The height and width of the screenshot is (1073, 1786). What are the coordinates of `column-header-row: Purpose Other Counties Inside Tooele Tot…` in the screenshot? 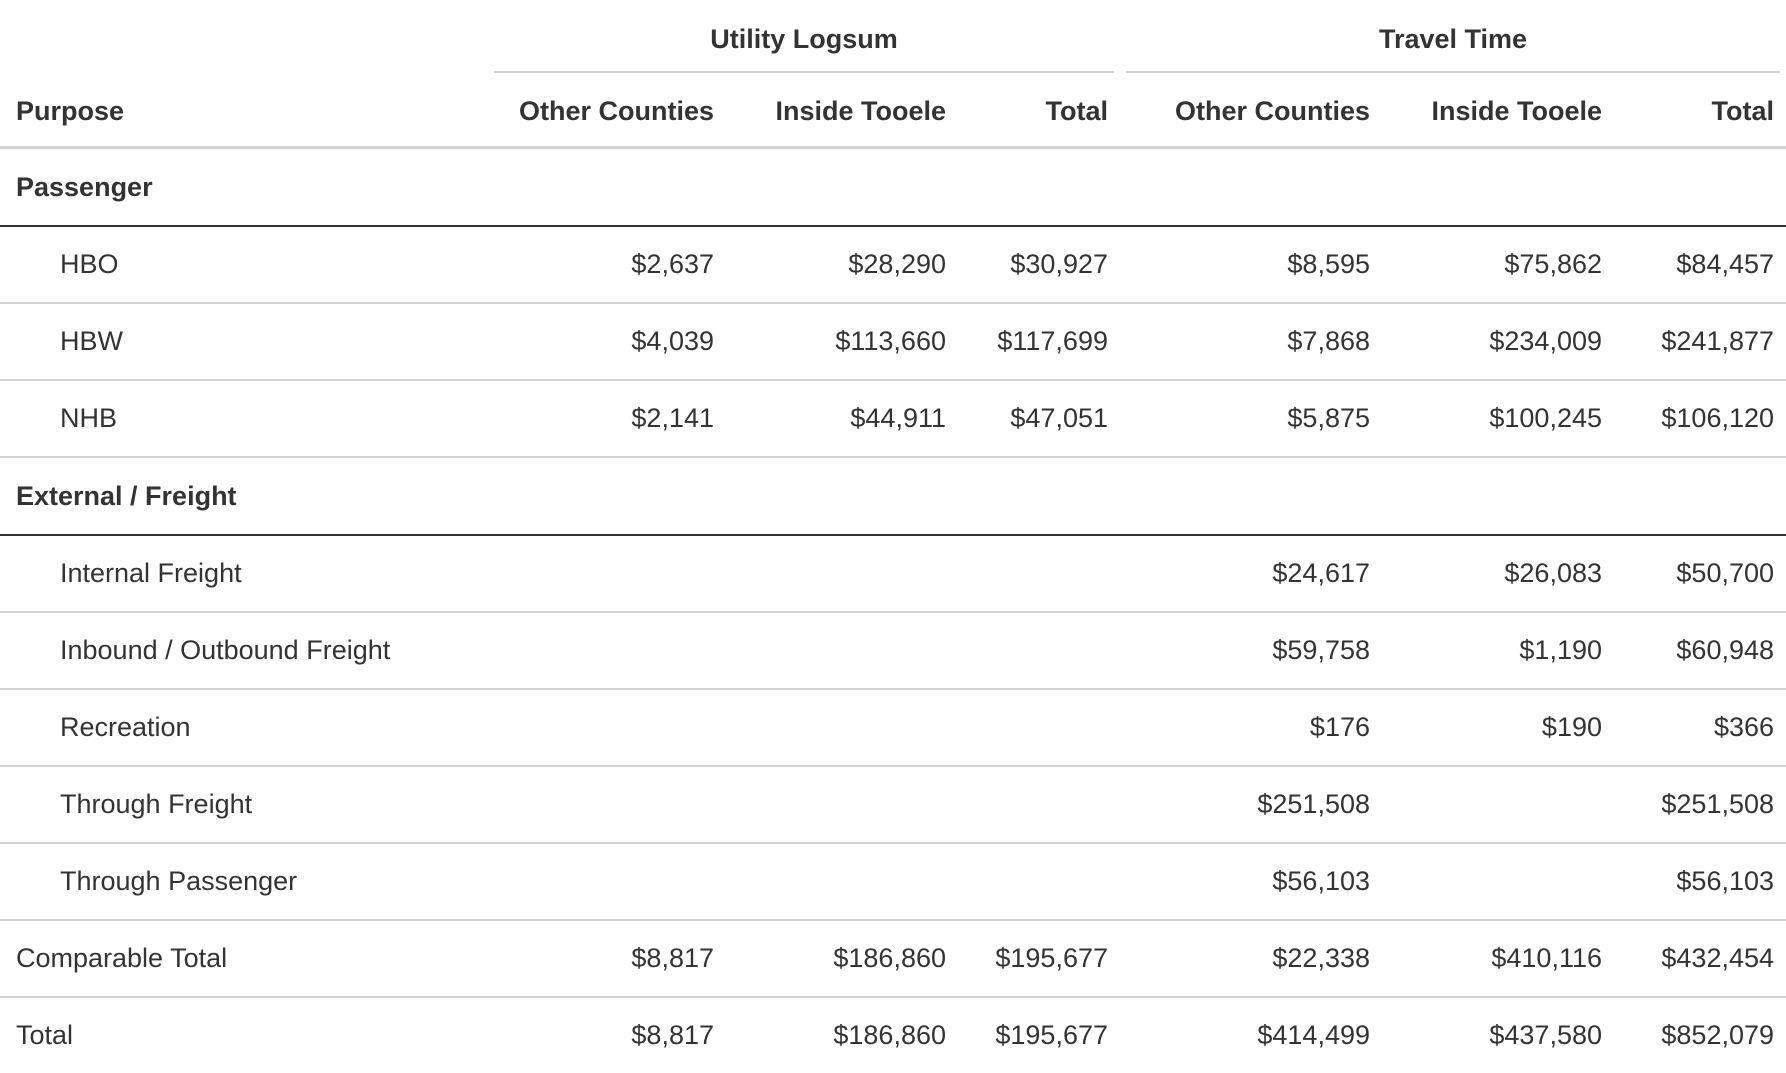 It's located at (893, 112).